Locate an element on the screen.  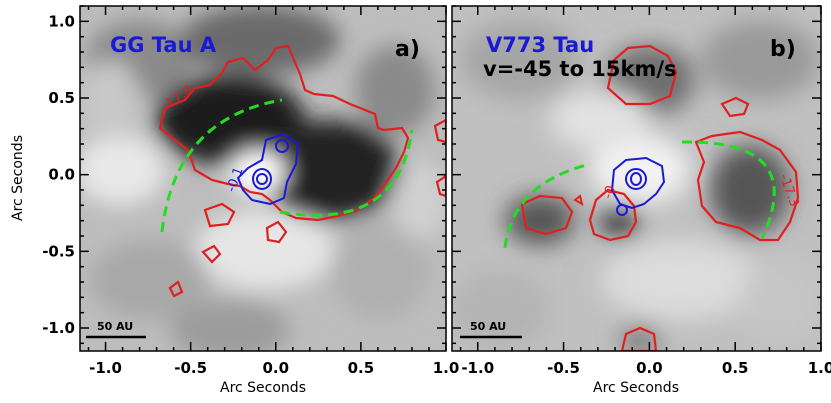
panel-b-x-axis-title: Arc Seconds is located at coordinates (636, 388).